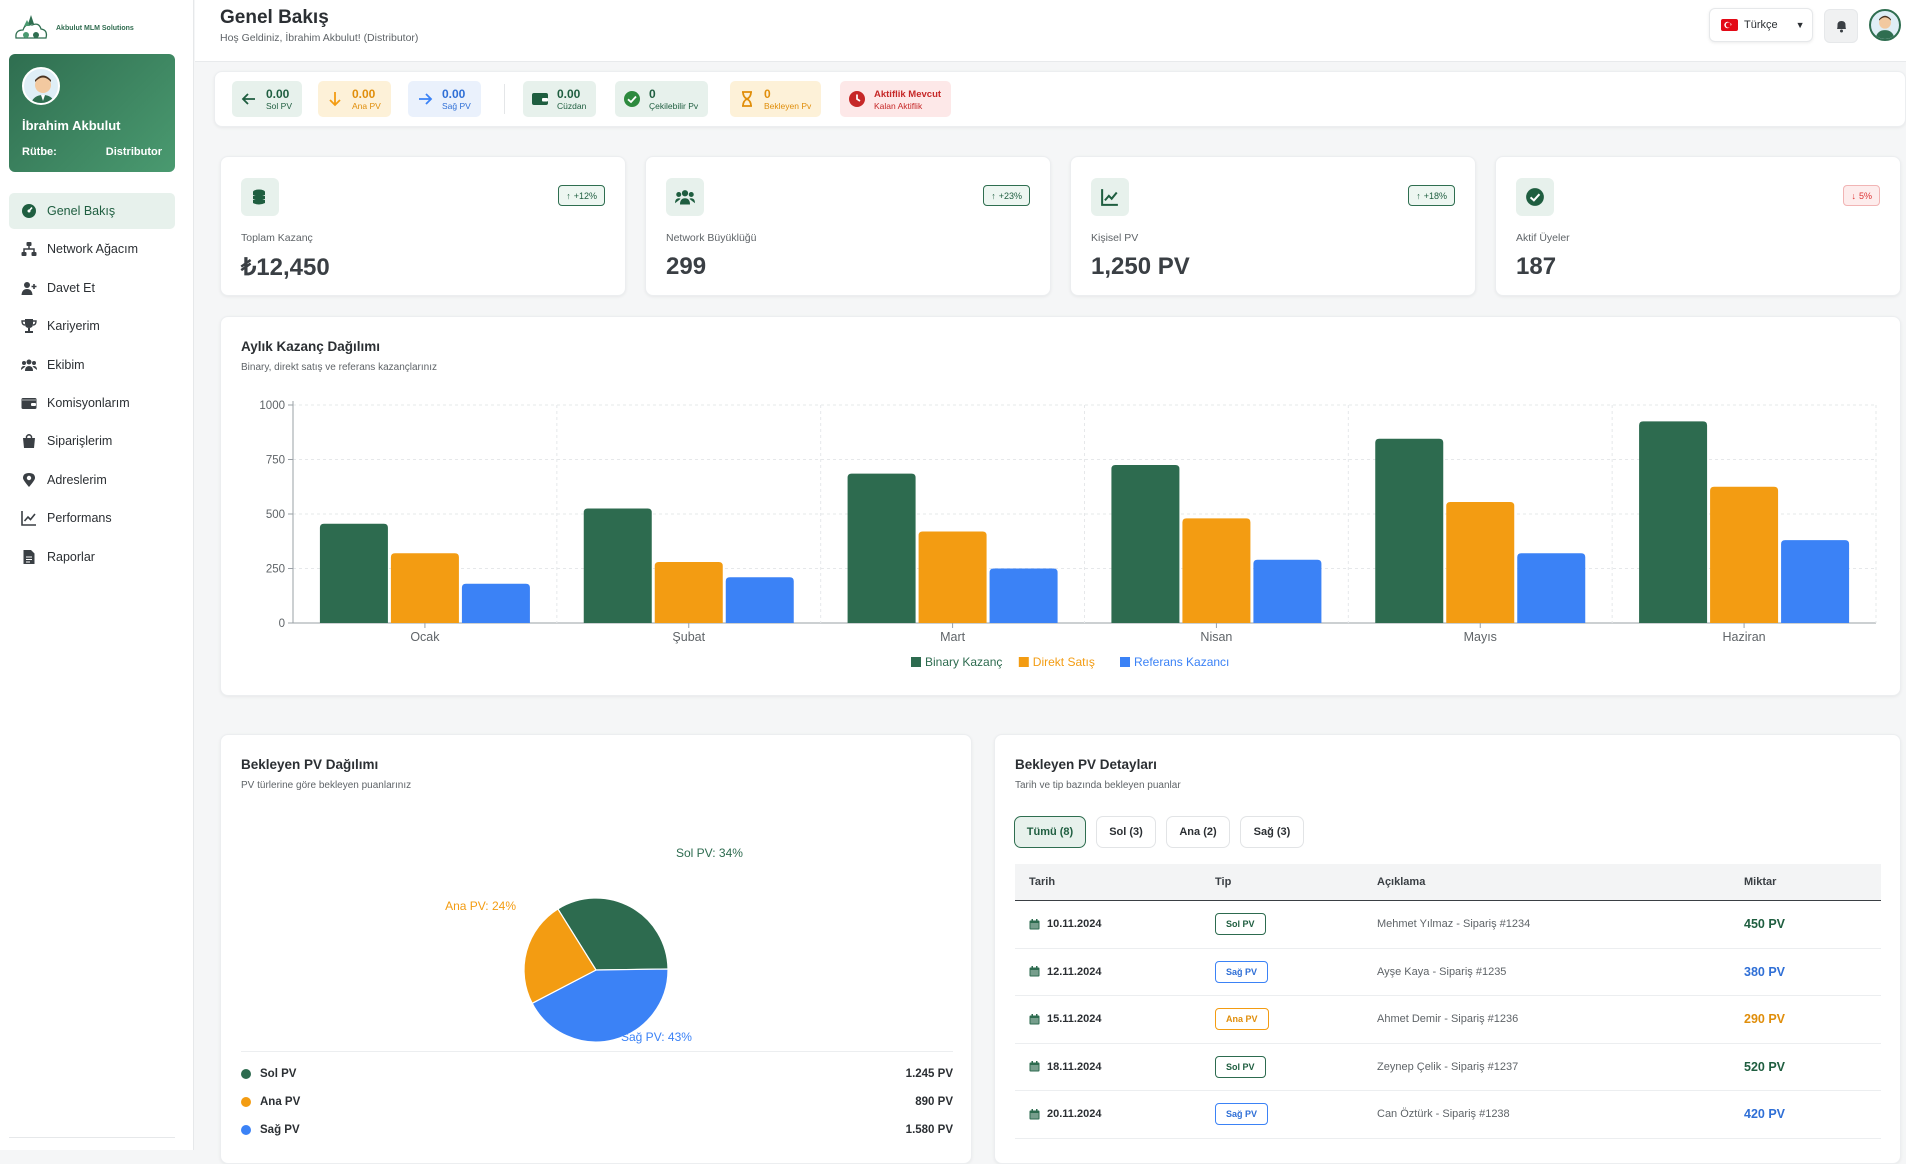  I want to click on pending-pv-pie-chart: Sol PV: 34% Ana PV: 24% Sağ PV: 43%, so click(594, 945).